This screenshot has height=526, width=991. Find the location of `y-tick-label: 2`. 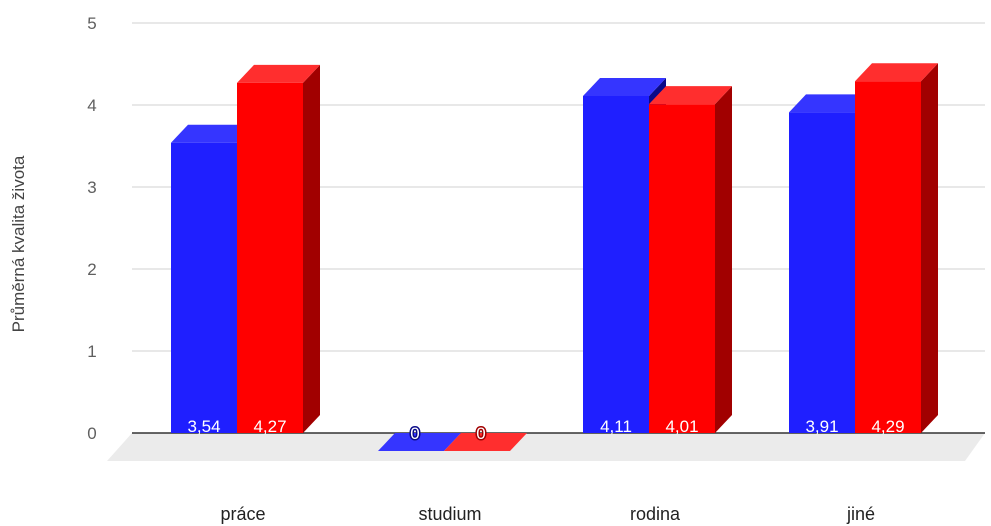

y-tick-label: 2 is located at coordinates (91, 269).